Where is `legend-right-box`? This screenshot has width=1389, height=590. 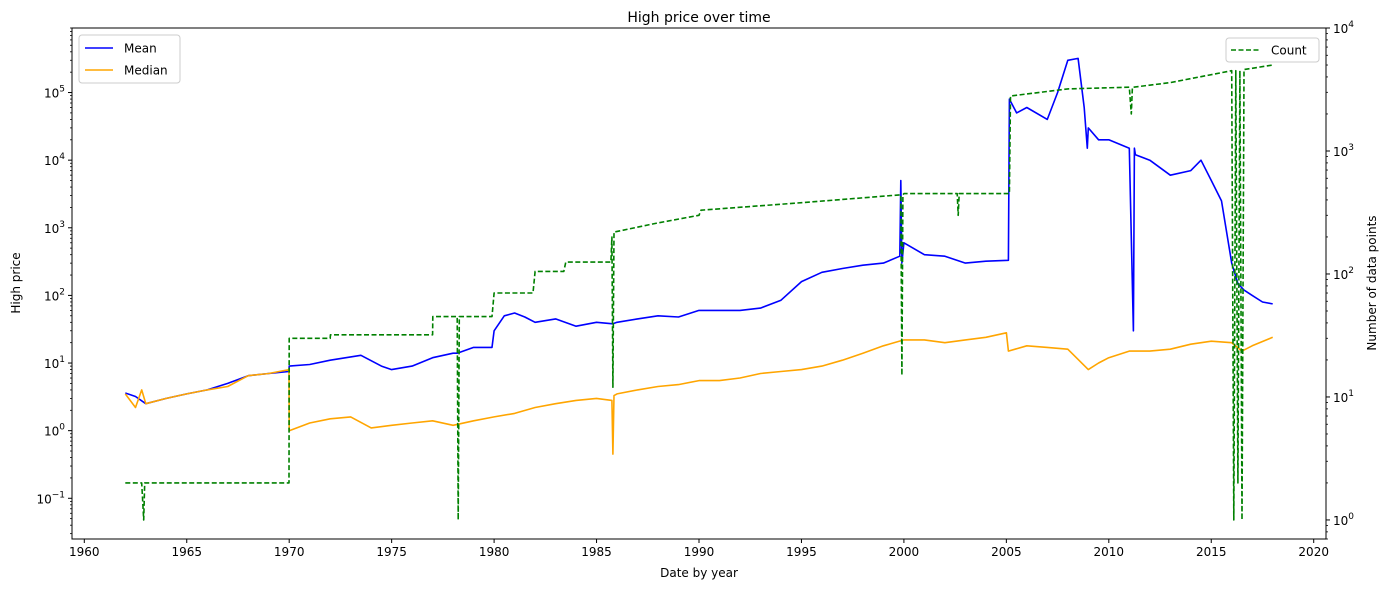 legend-right-box is located at coordinates (1272, 50).